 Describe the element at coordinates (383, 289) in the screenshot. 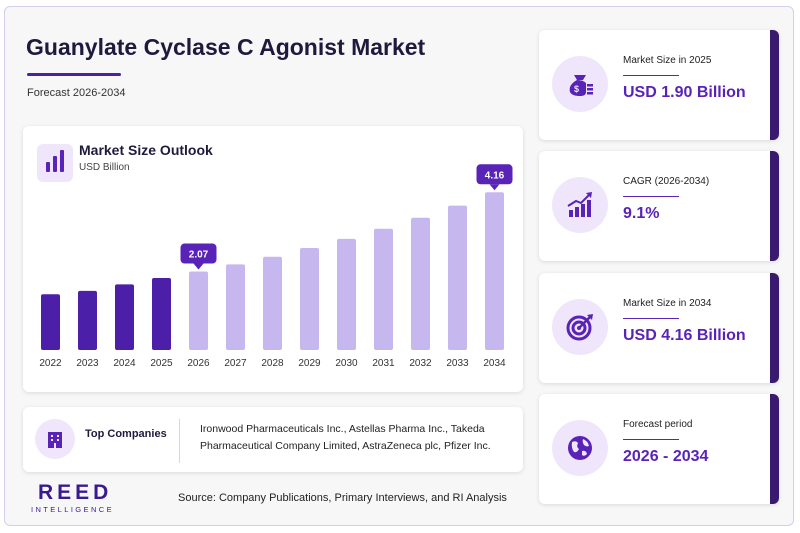

I see `bar-2031` at that location.